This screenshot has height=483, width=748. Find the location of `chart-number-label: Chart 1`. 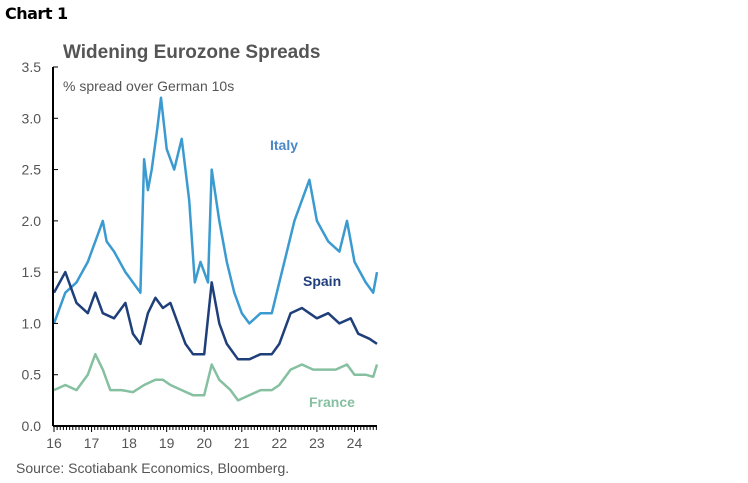

chart-number-label: Chart 1 is located at coordinates (36, 13).